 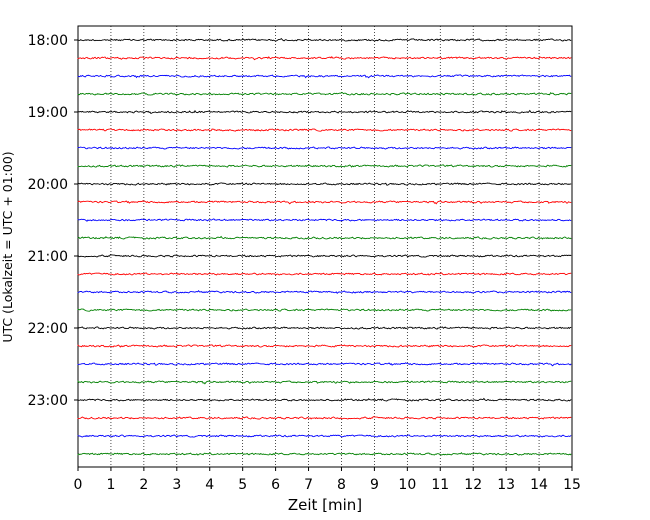 I want to click on trace-2045, so click(x=324, y=237).